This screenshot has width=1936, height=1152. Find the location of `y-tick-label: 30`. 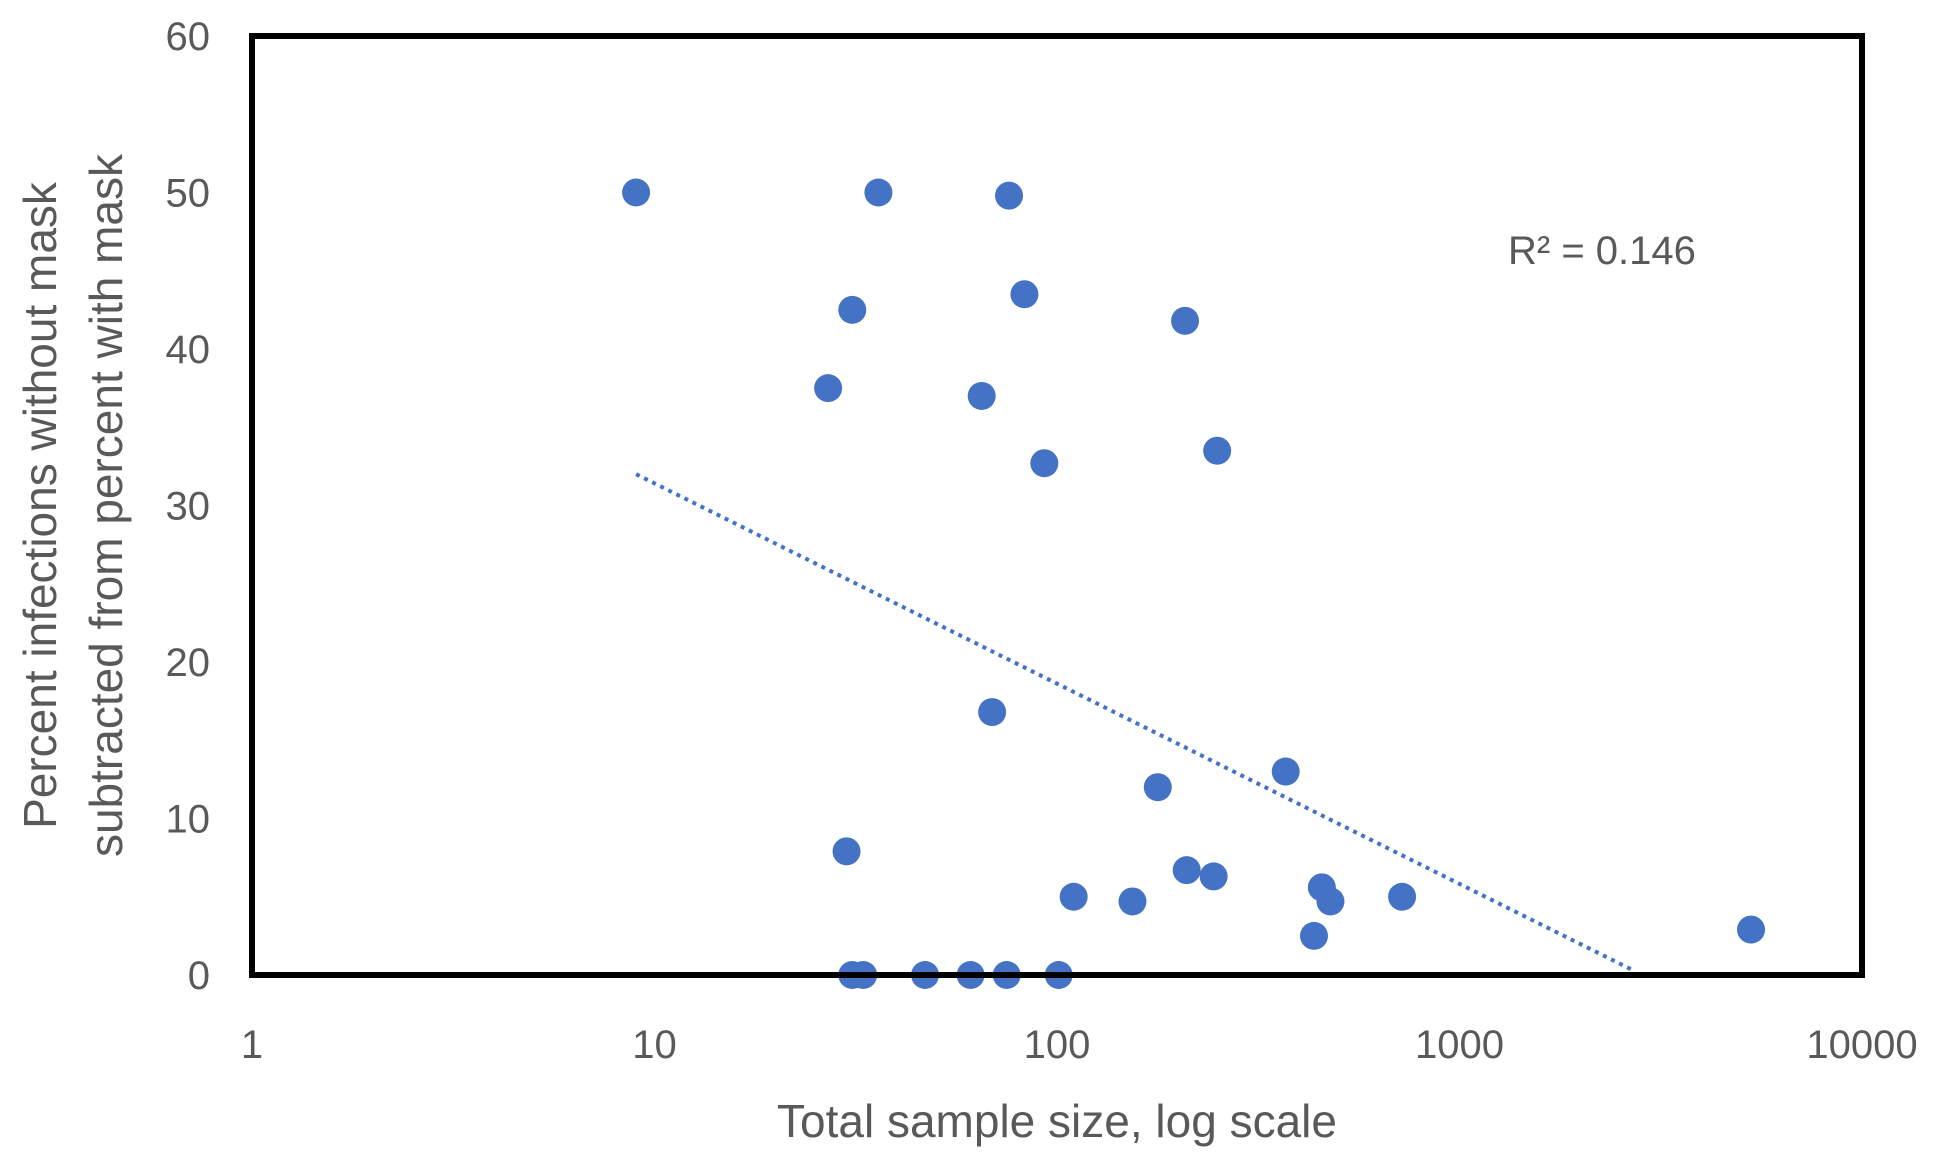

y-tick-label: 30 is located at coordinates (188, 507).